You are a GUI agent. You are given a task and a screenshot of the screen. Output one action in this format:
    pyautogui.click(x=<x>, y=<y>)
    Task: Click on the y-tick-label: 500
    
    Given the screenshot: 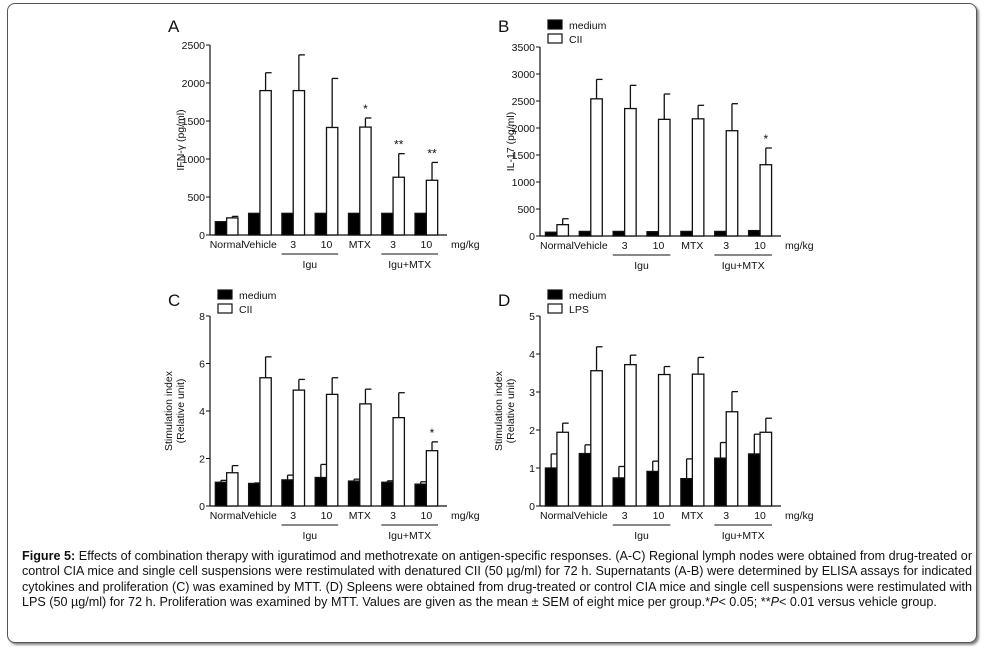 What is the action you would take?
    pyautogui.click(x=526, y=210)
    